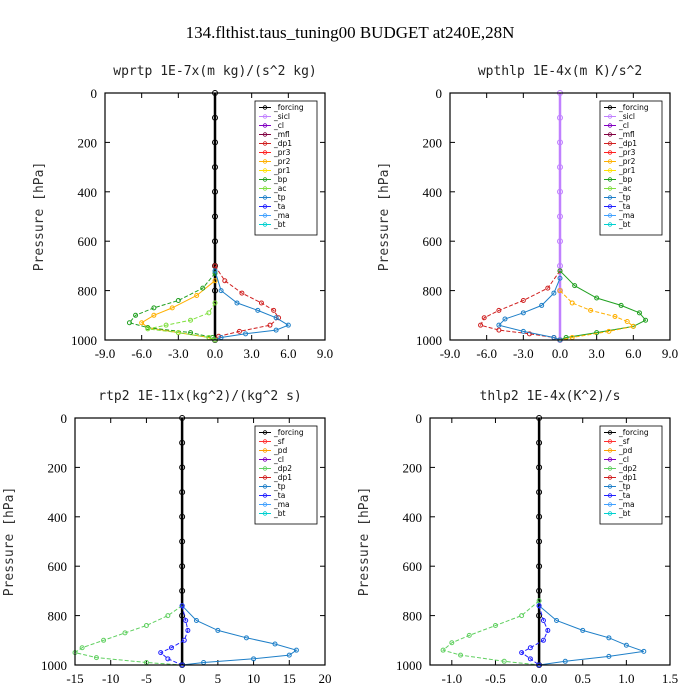  What do you see at coordinates (74, 678) in the screenshot?
I see `x-tick-label: -15` at bounding box center [74, 678].